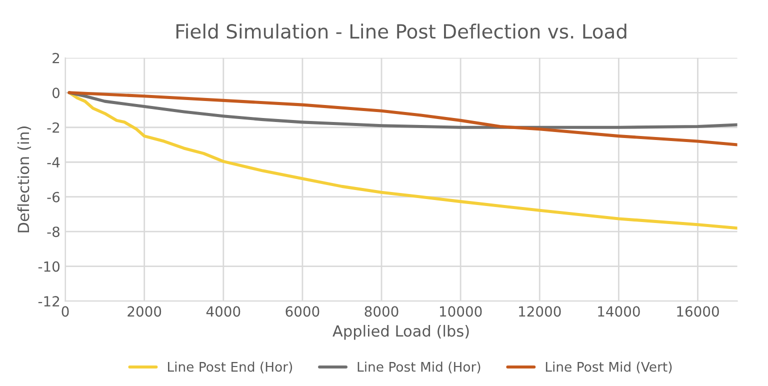 This screenshot has width=768, height=386. What do you see at coordinates (53, 127) in the screenshot?
I see `y-tick-label: -2` at bounding box center [53, 127].